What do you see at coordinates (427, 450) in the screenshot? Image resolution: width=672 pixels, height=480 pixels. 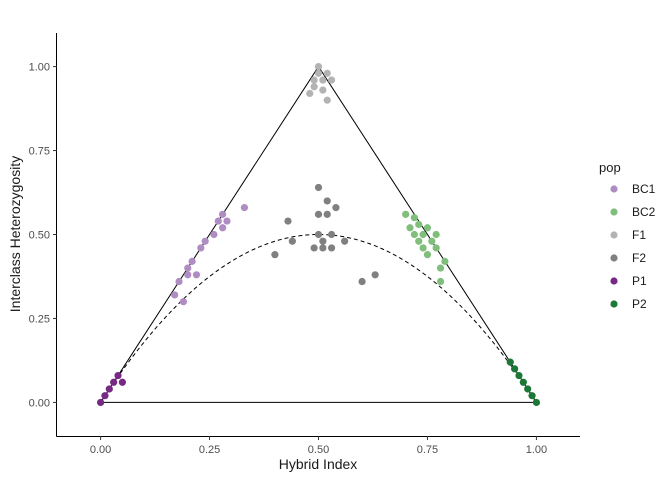 I see `x-tick-label: 0.75` at bounding box center [427, 450].